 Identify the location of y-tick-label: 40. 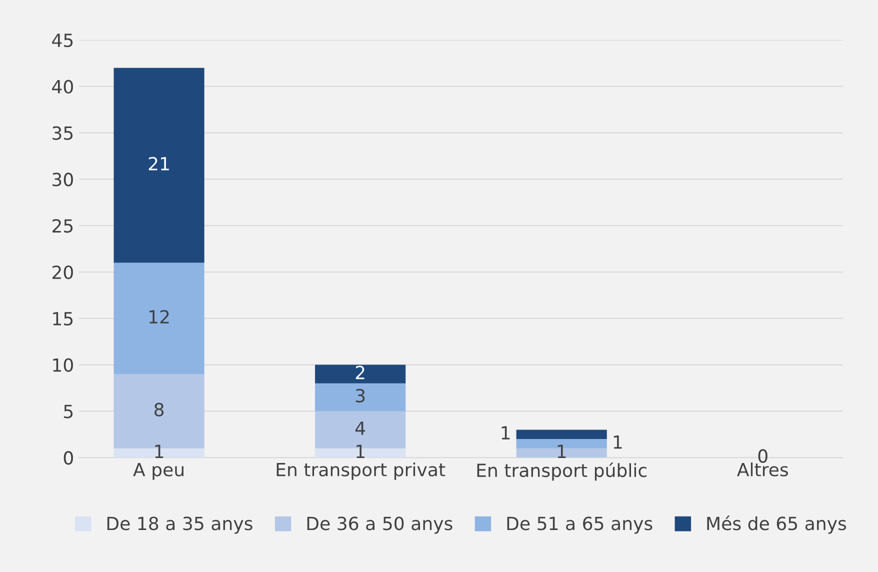
(62, 87).